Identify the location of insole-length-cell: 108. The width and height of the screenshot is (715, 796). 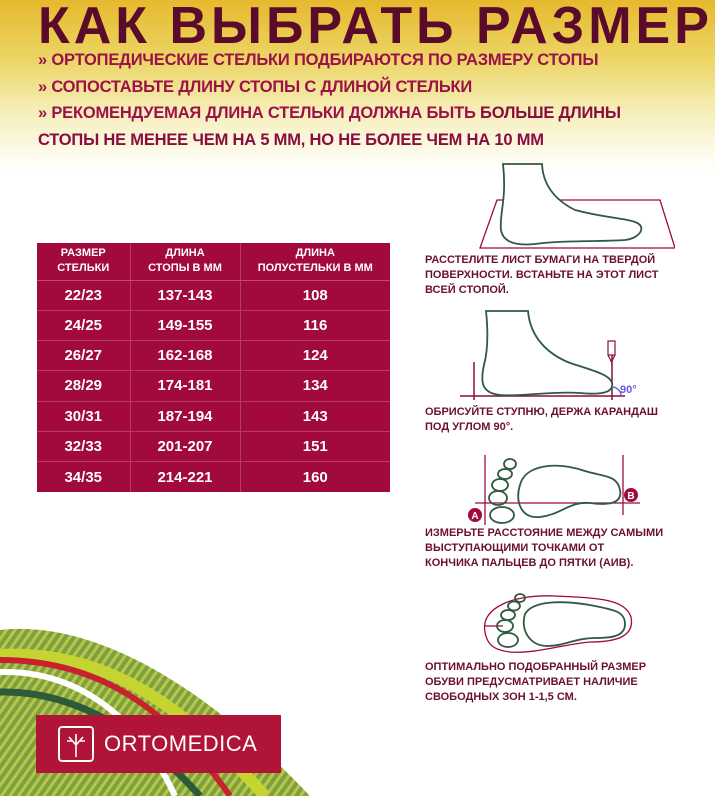
(314, 295).